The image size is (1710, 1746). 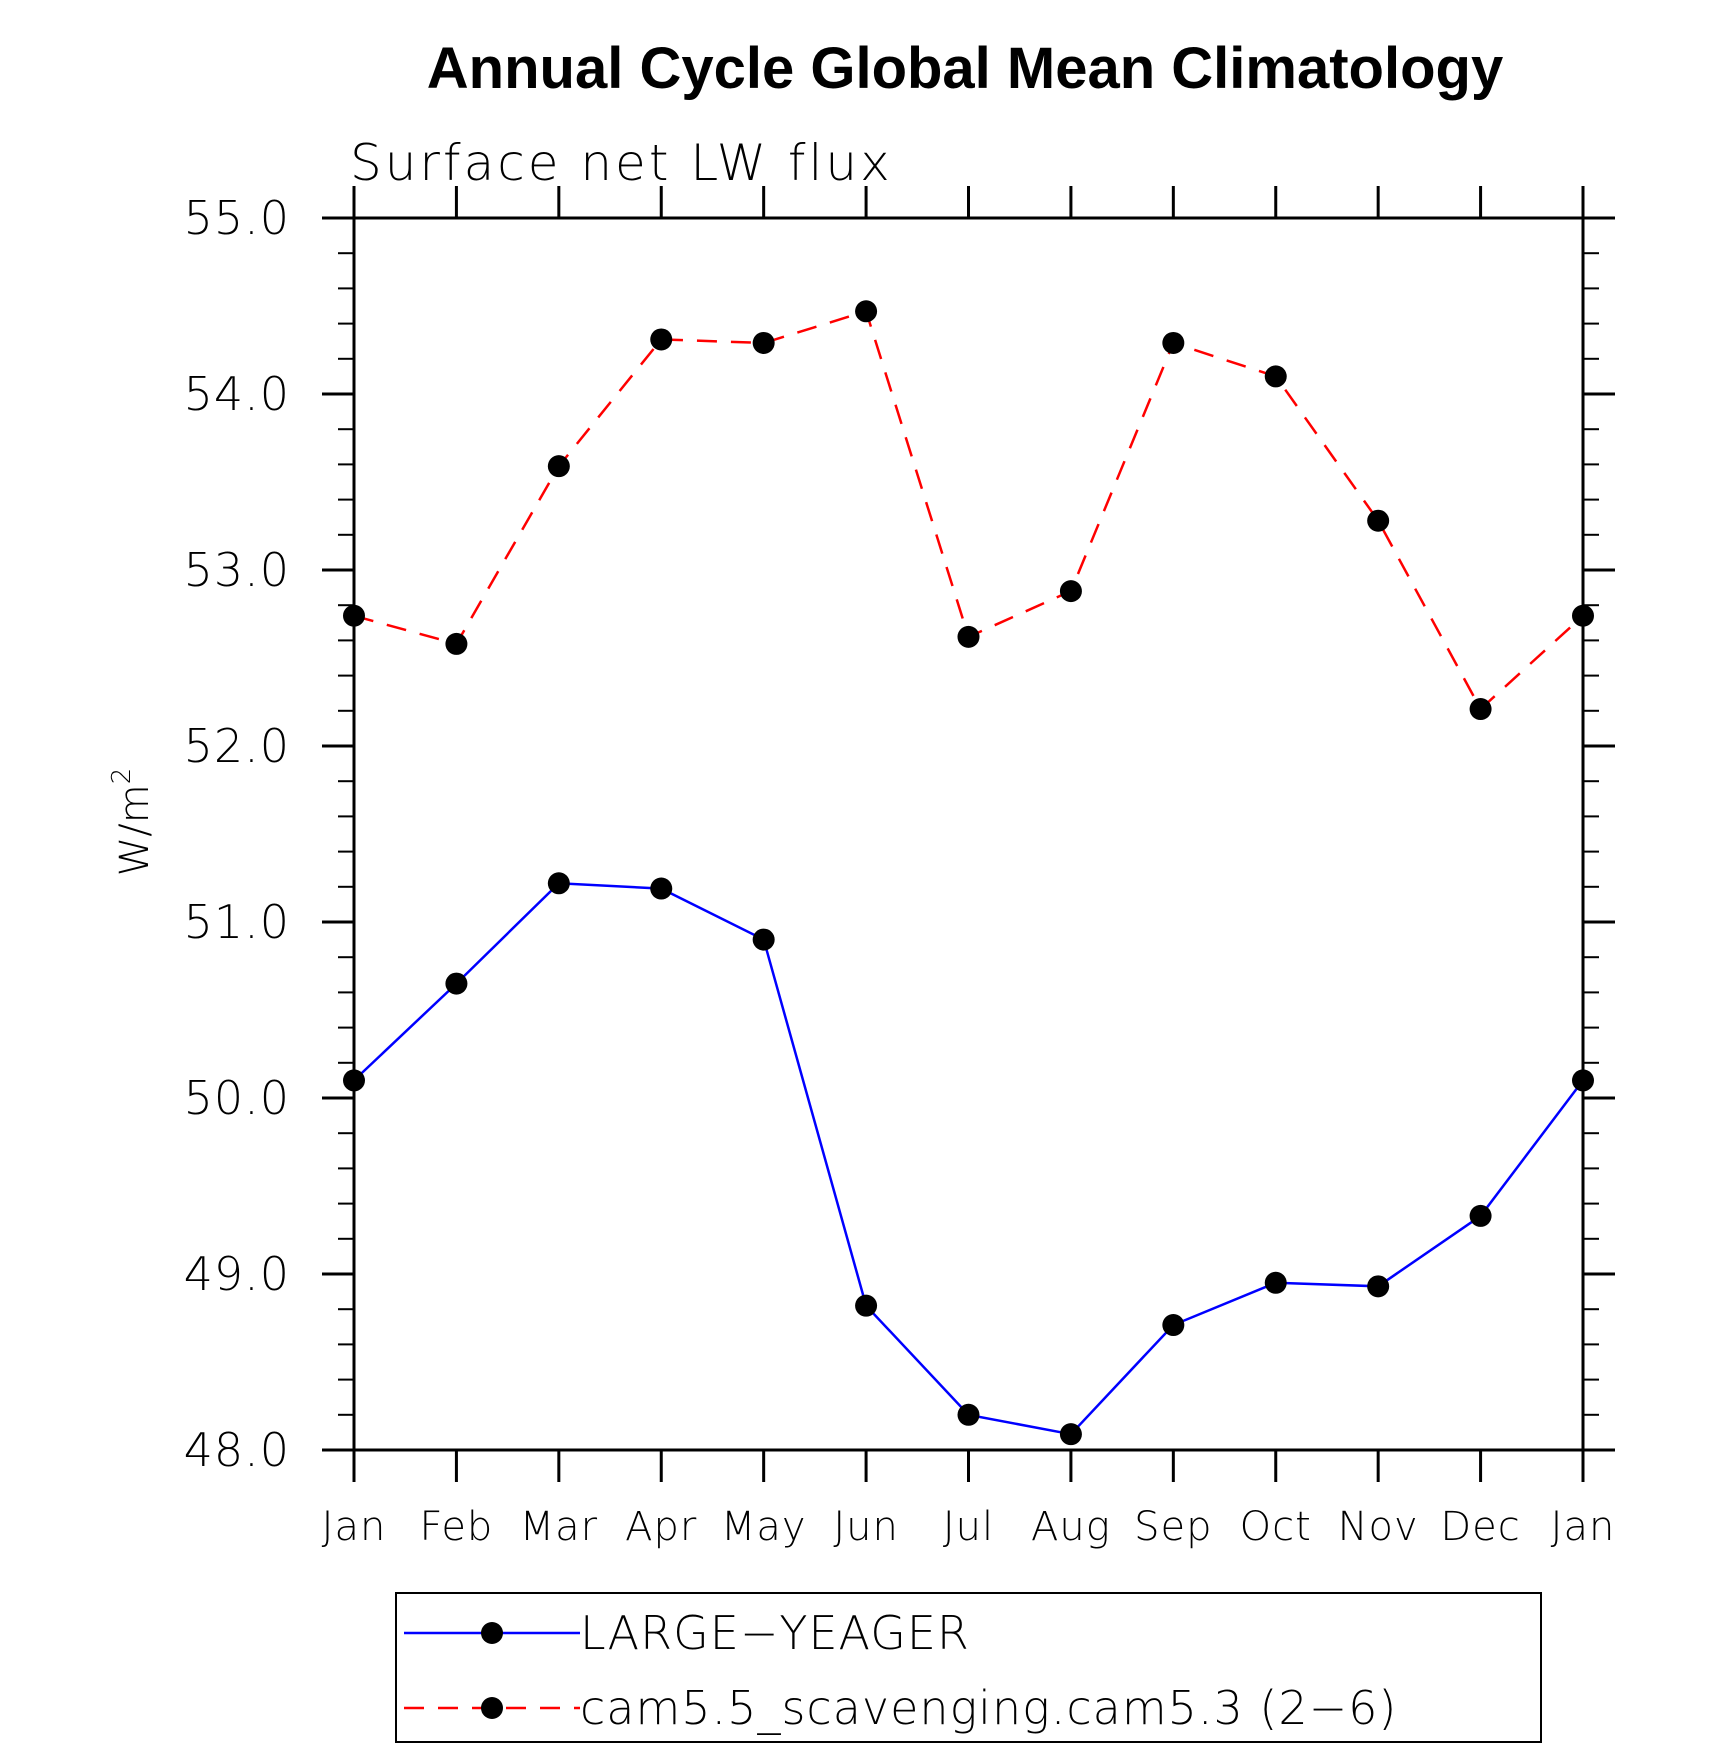 What do you see at coordinates (237, 1450) in the screenshot?
I see `y-tick-label: 48.0` at bounding box center [237, 1450].